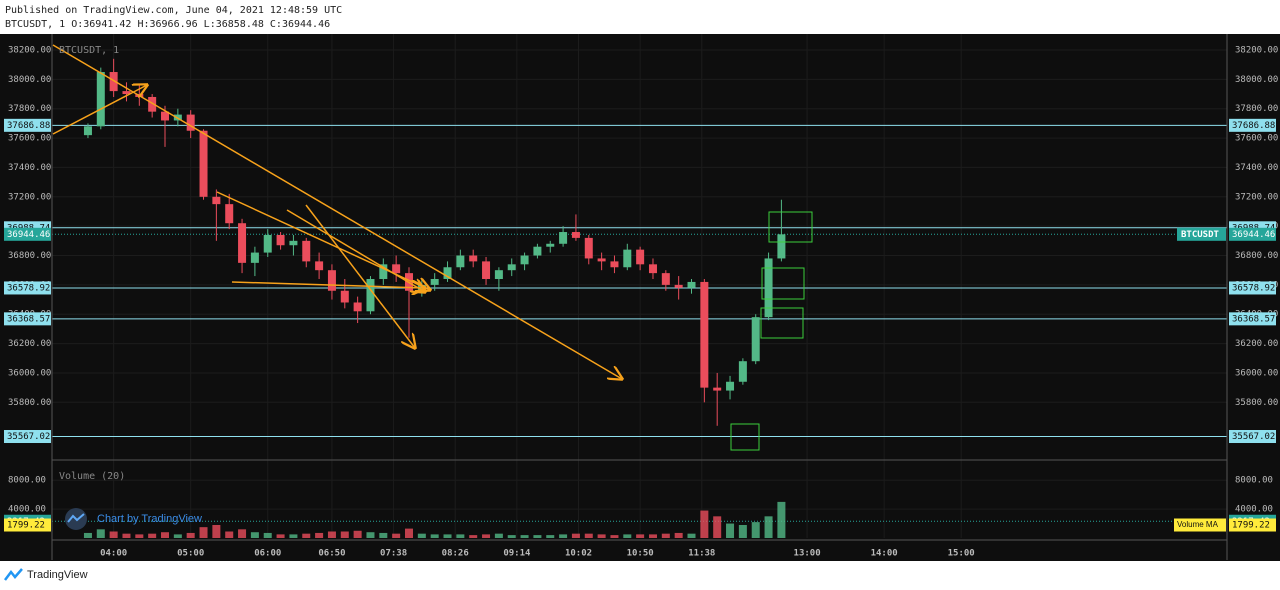 This screenshot has width=1280, height=590. Describe the element at coordinates (76, 518) in the screenshot. I see `watermark-logo` at that location.